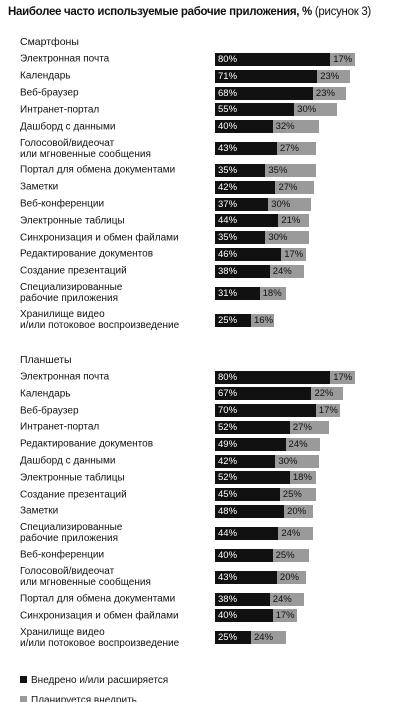 This screenshot has width=414, height=702. Describe the element at coordinates (39, 511) in the screenshot. I see `category-label: Заметки` at that location.